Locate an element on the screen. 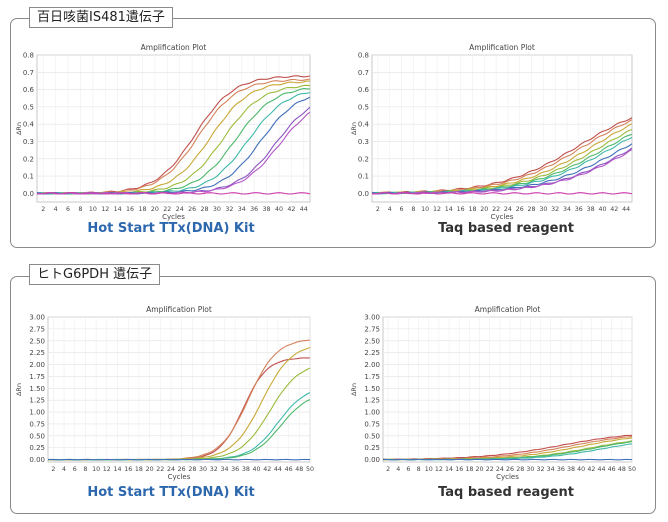 The width and height of the screenshot is (668, 522). caption-is481-taq: Taq based reagent is located at coordinates (506, 228).